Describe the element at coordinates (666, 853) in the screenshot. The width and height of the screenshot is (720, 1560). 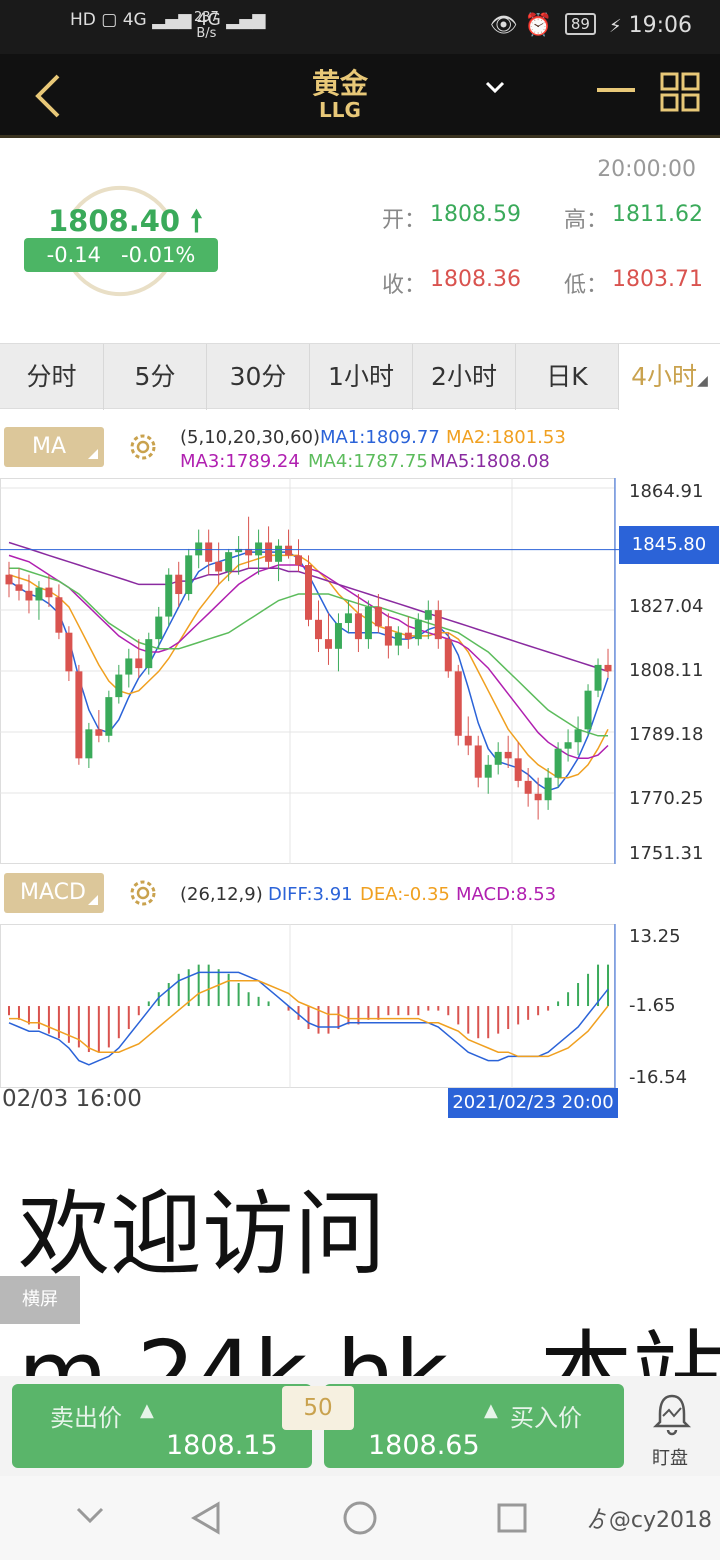
I see `y-tick-label: 1751.31` at that location.